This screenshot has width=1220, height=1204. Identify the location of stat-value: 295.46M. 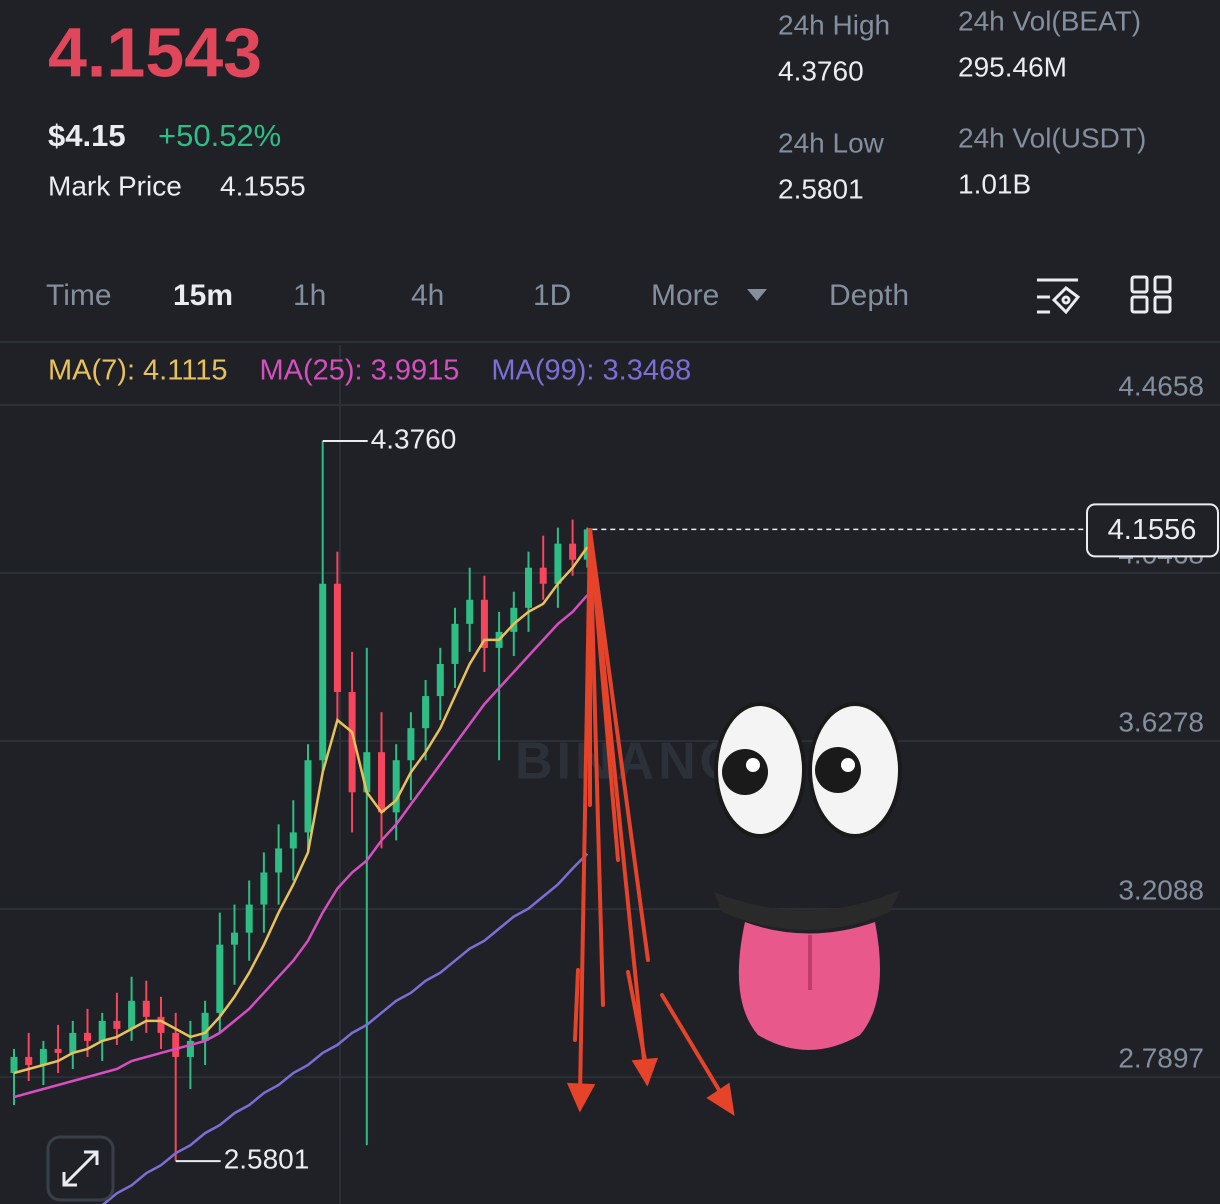
(1012, 66).